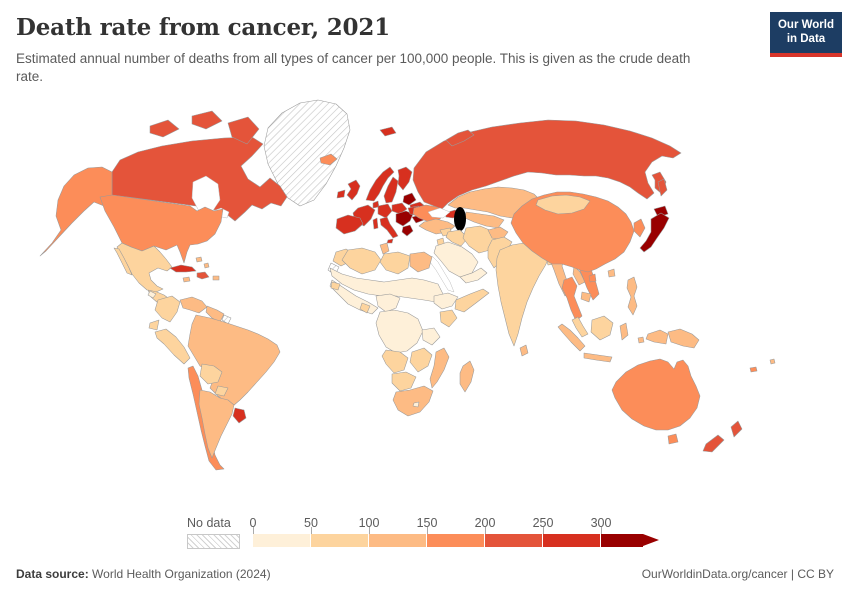 This screenshot has width=850, height=600. What do you see at coordinates (404, 381) in the screenshot?
I see `region-namibia-botswana` at bounding box center [404, 381].